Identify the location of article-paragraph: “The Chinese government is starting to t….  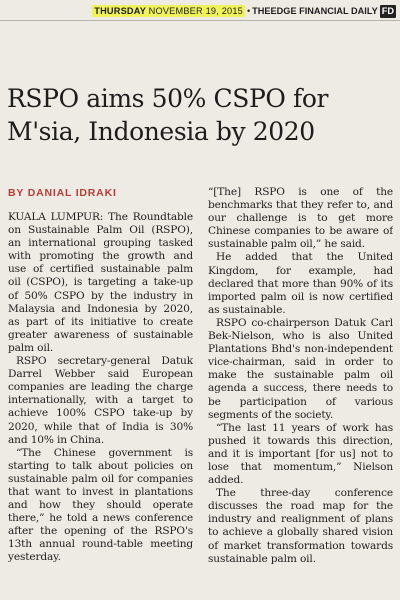
(100, 505).